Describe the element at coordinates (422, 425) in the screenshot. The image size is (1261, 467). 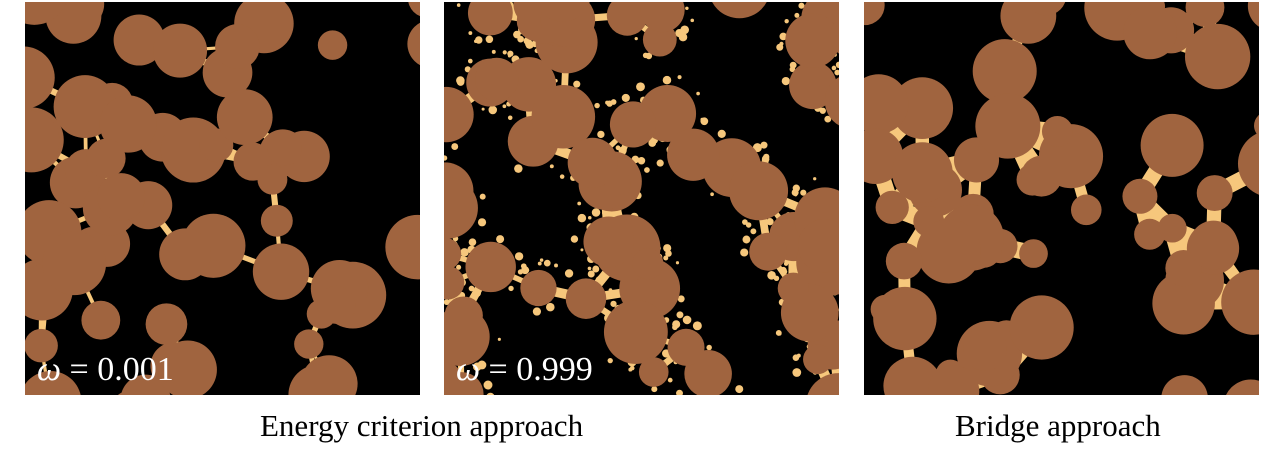
I see `caption-energy-criterion: Energy criterion approach` at that location.